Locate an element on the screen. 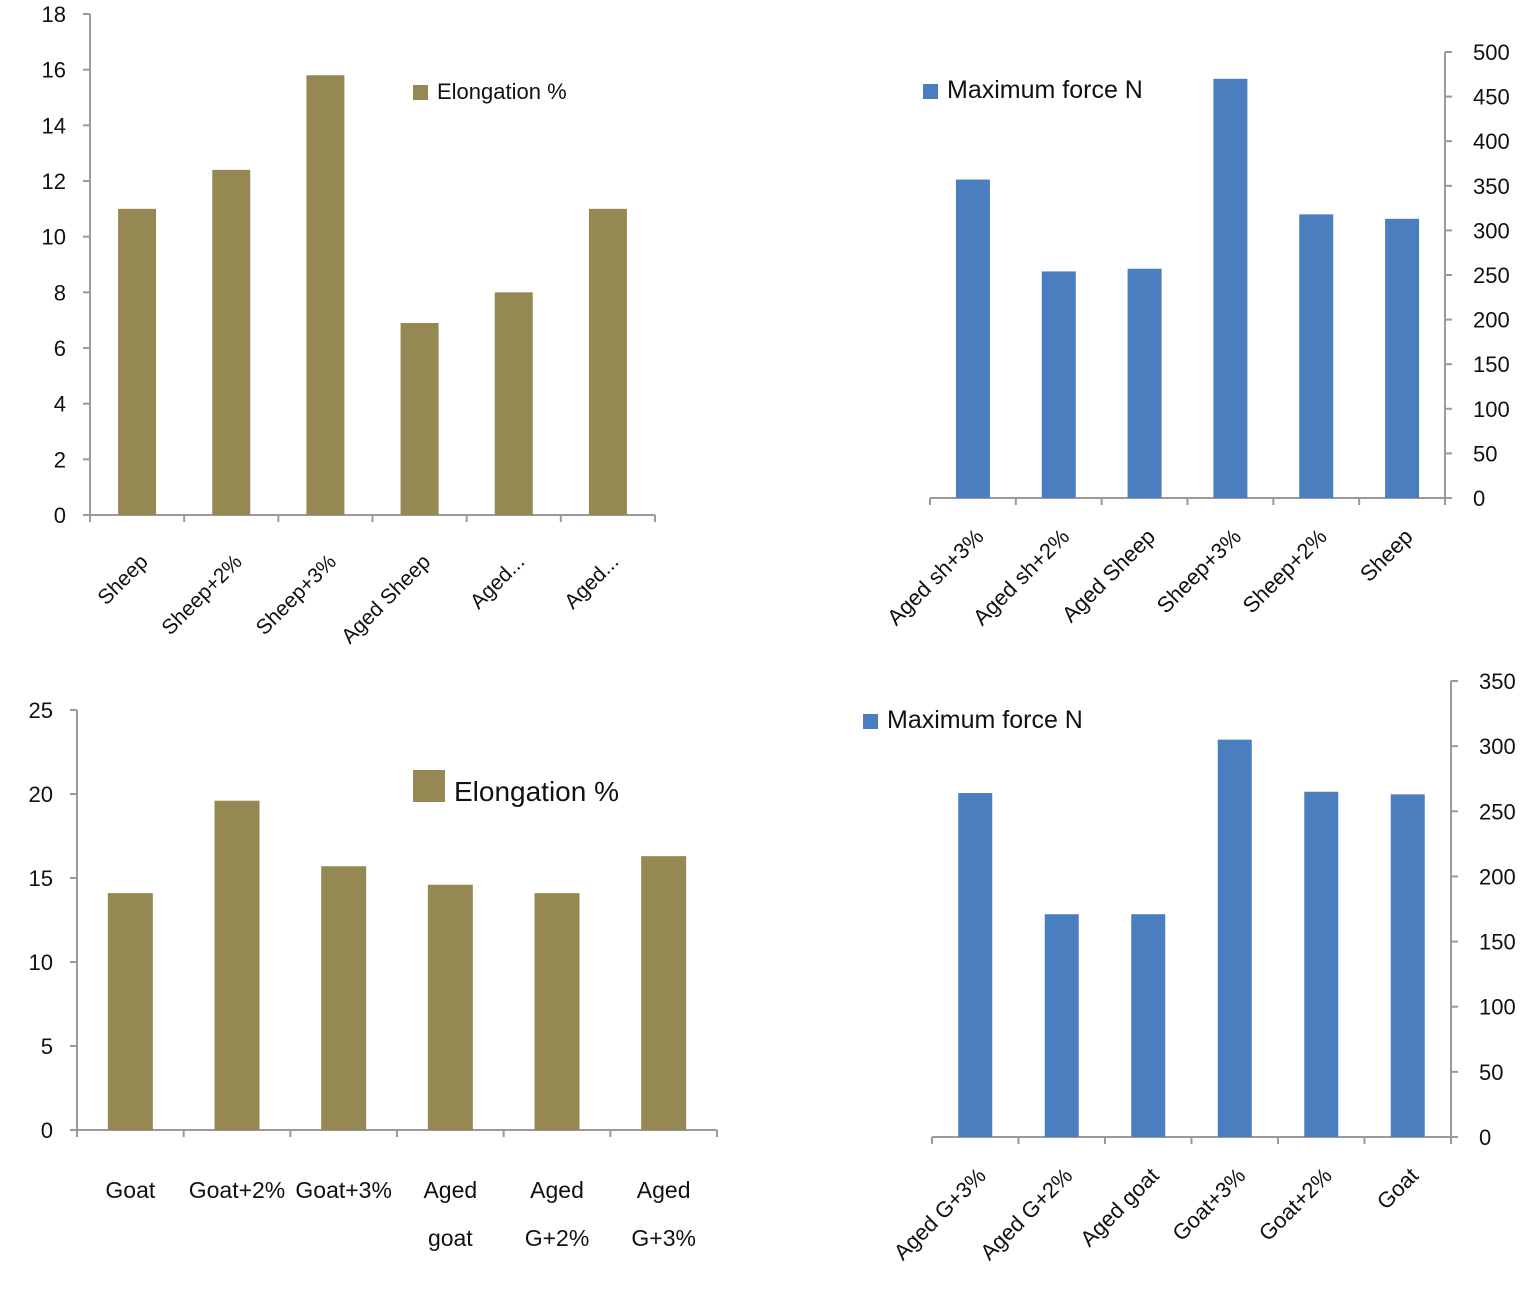 Image resolution: width=1529 pixels, height=1301 pixels. y-tick-label: 2 is located at coordinates (60, 459).